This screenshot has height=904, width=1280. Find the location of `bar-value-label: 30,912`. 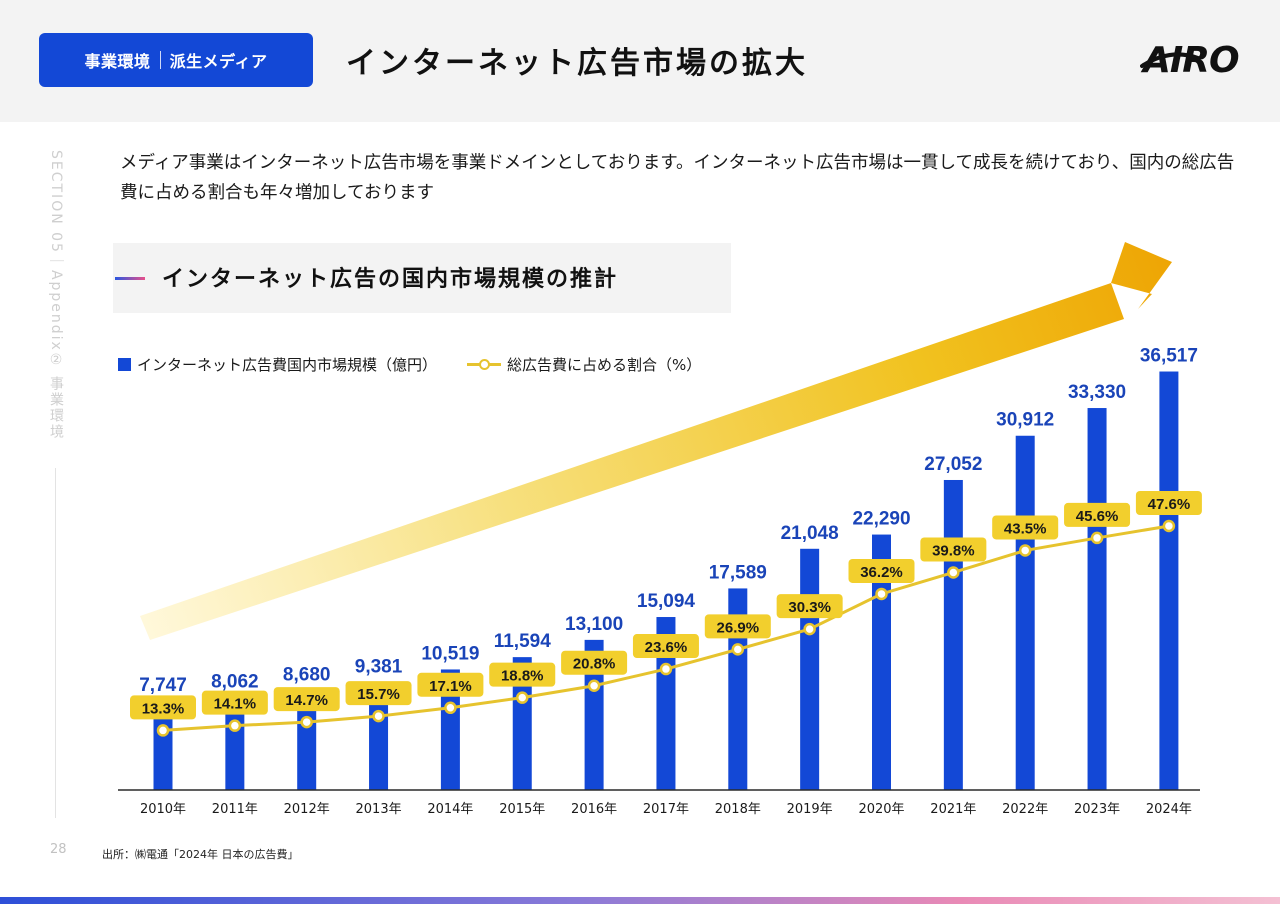

bar-value-label: 30,912 is located at coordinates (1025, 420).